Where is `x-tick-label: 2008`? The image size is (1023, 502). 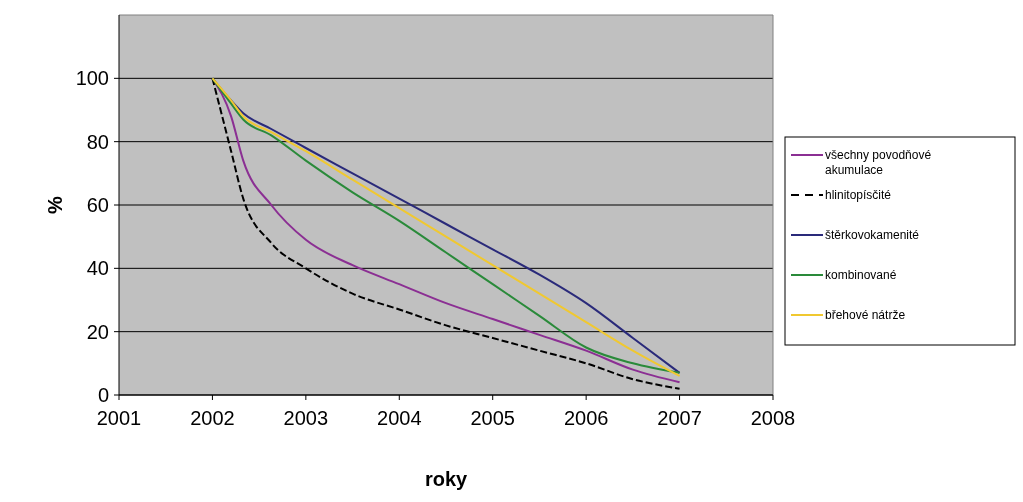 x-tick-label: 2008 is located at coordinates (773, 418).